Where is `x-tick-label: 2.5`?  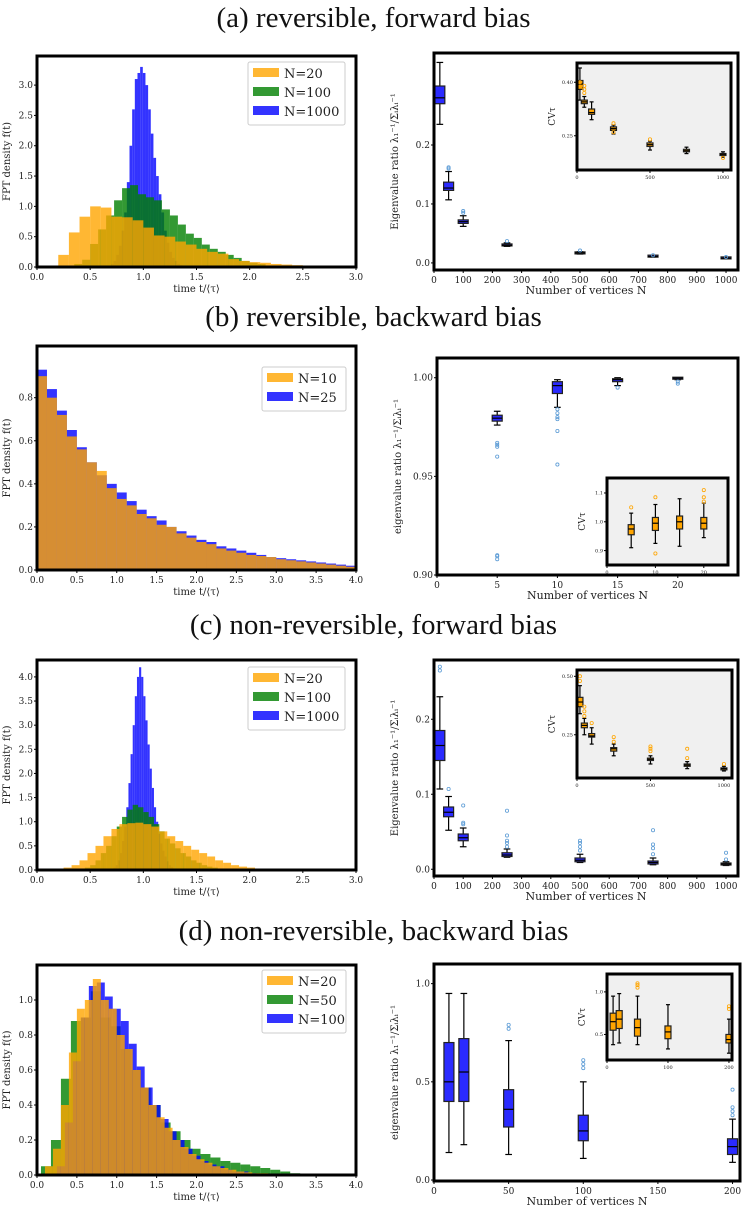
x-tick-label: 2.5 is located at coordinates (303, 881).